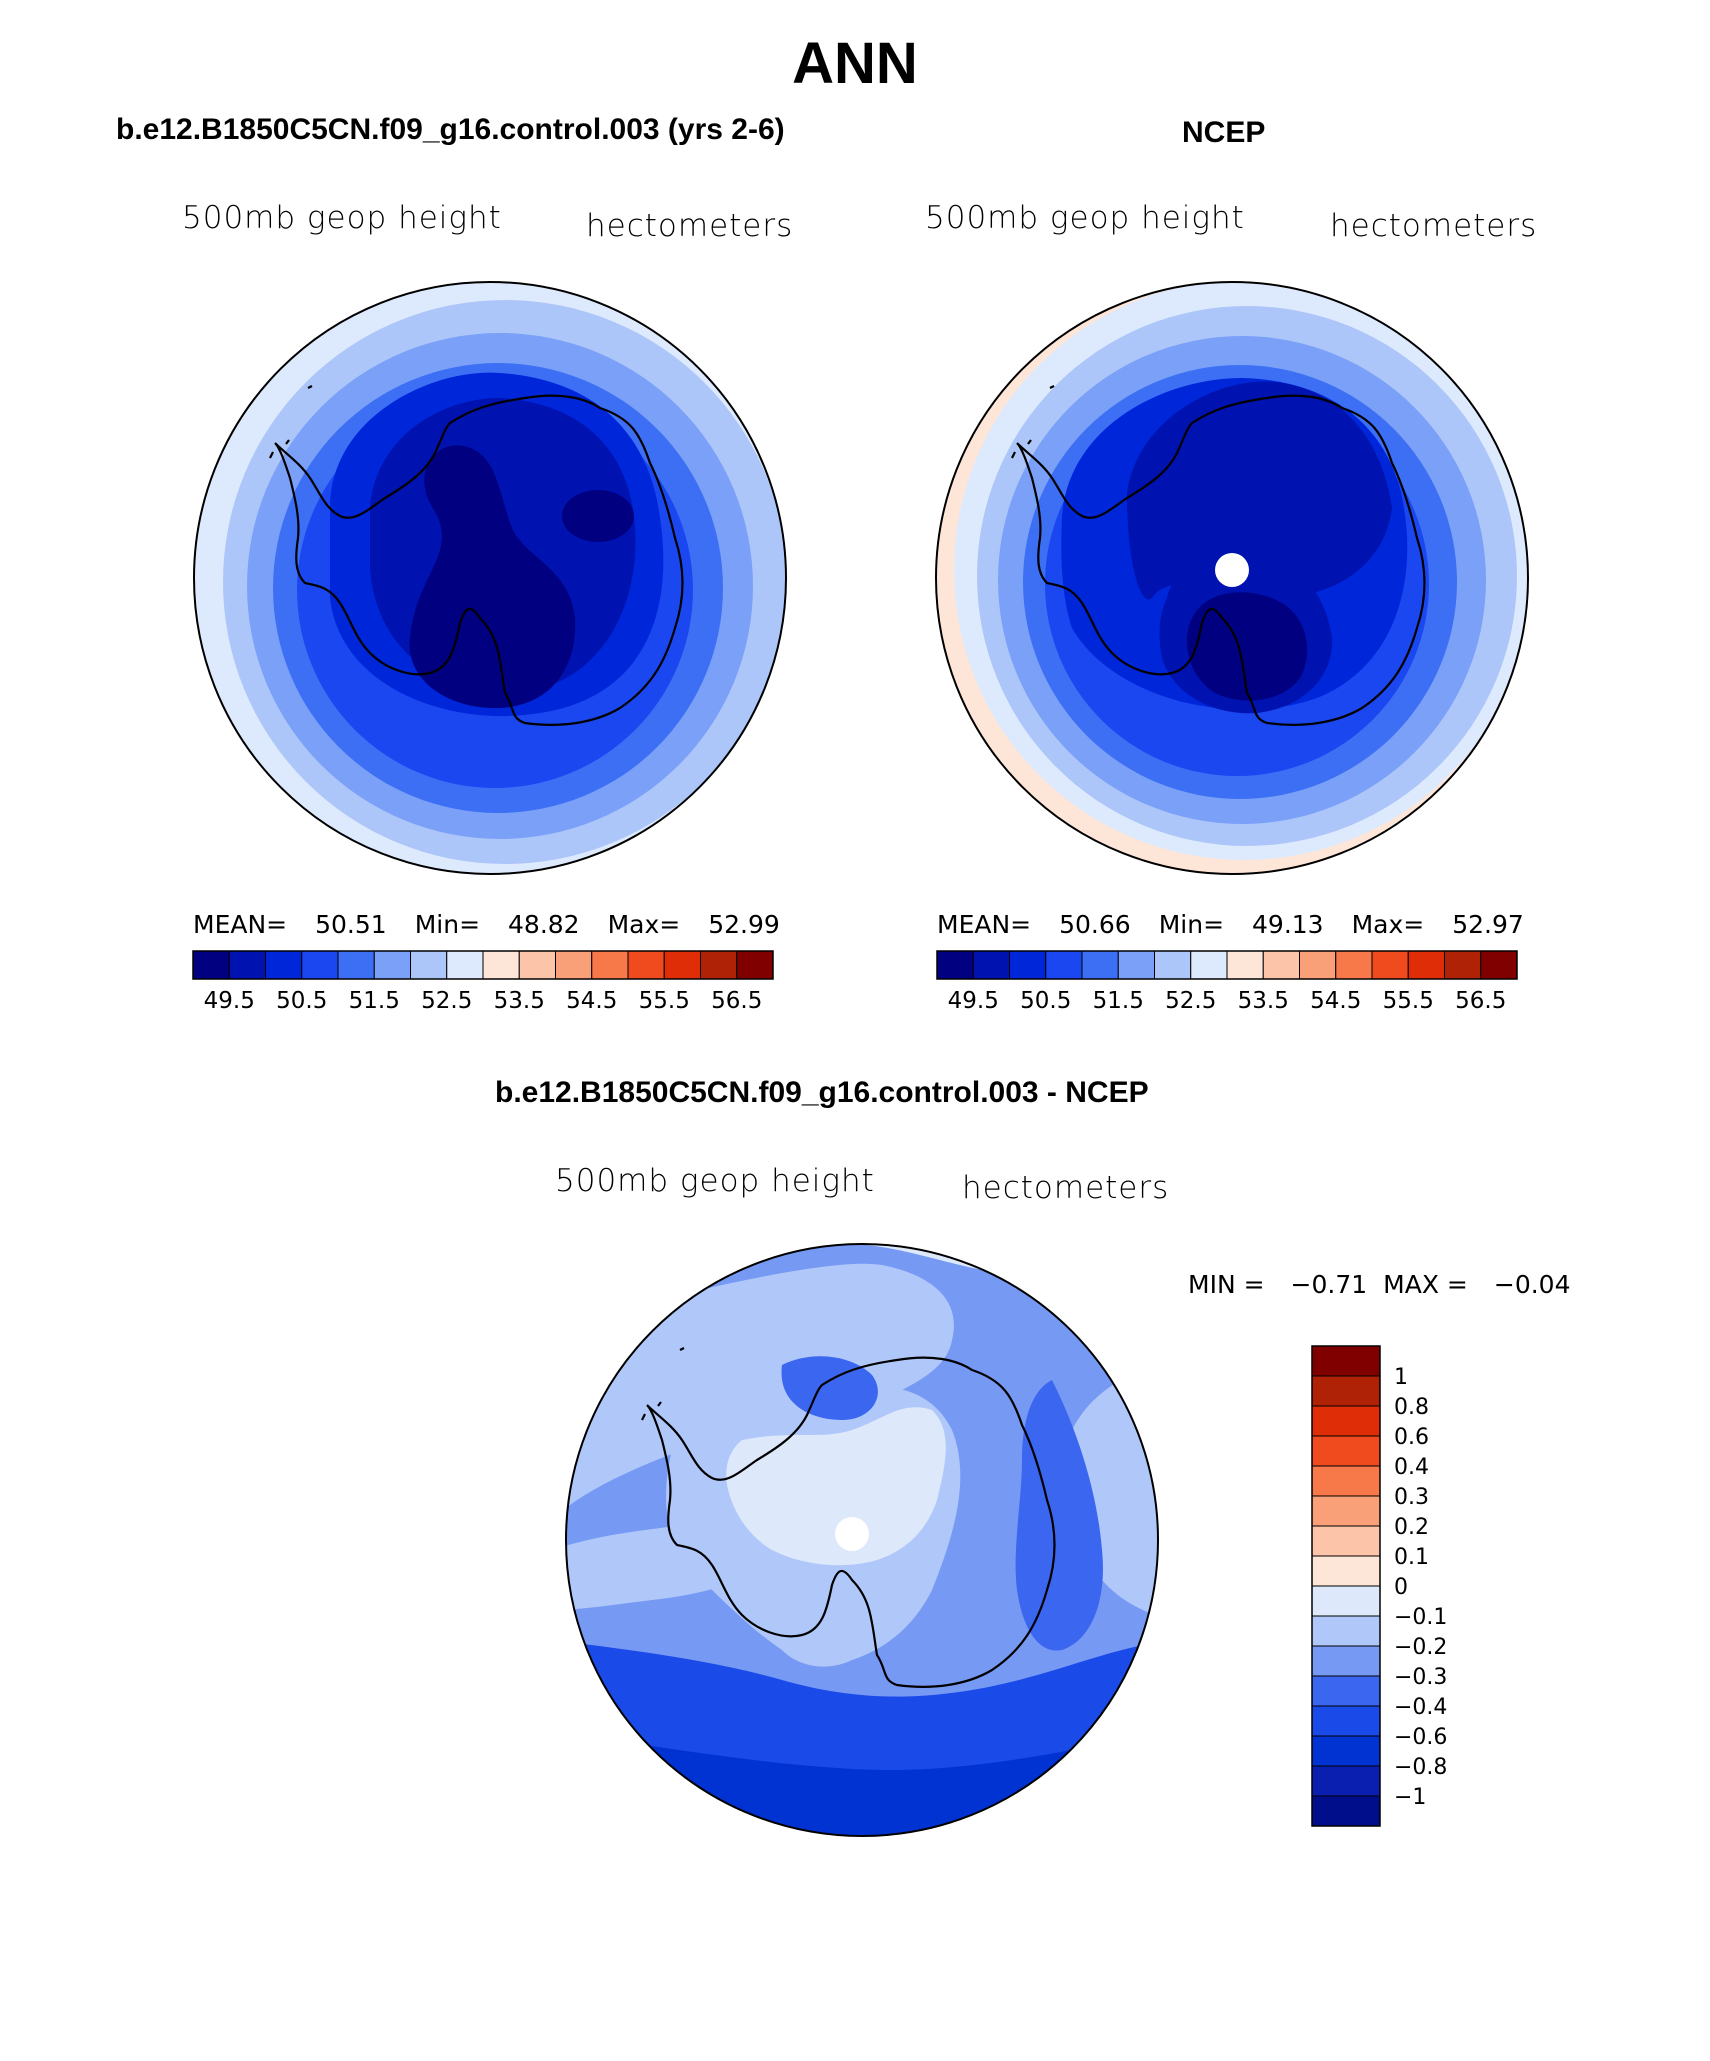 This screenshot has height=2061, width=1710. Describe the element at coordinates (829, 1388) in the screenshot. I see `diff-region-0-4-north` at that location.